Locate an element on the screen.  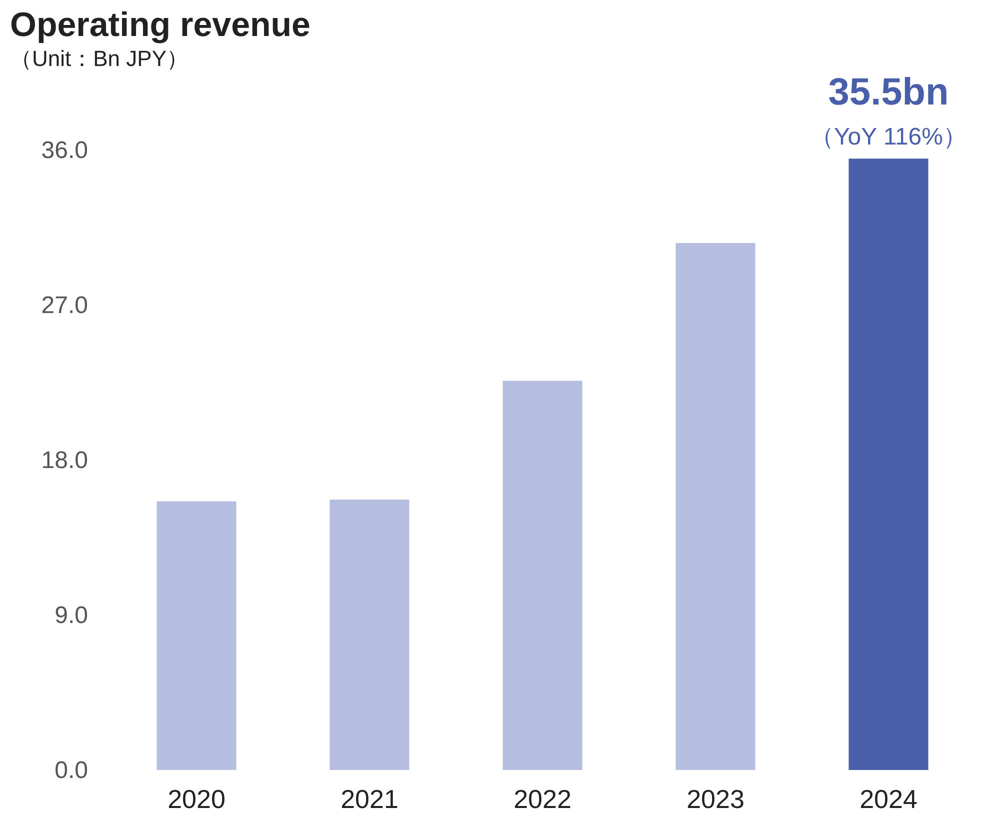
x-tick-label: 2021 is located at coordinates (369, 799).